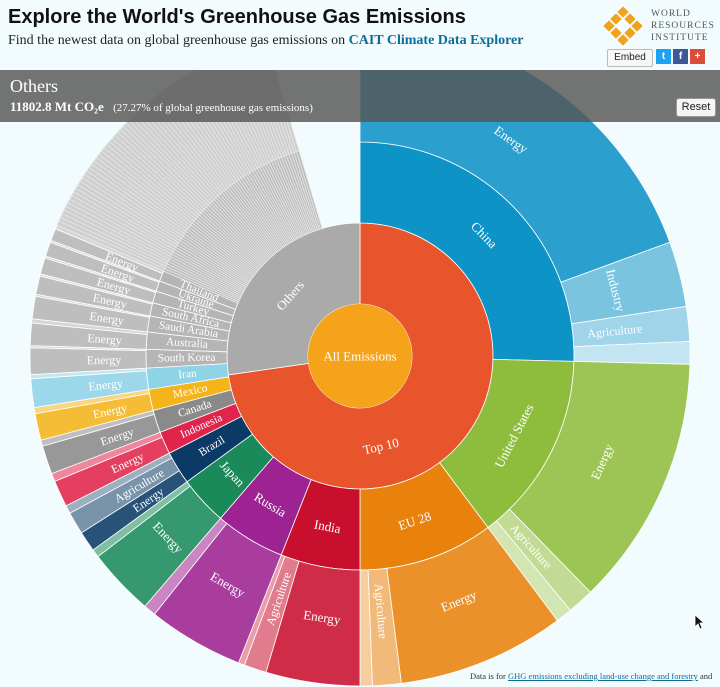 The height and width of the screenshot is (687, 720). I want to click on center-all-emissions, so click(360, 356).